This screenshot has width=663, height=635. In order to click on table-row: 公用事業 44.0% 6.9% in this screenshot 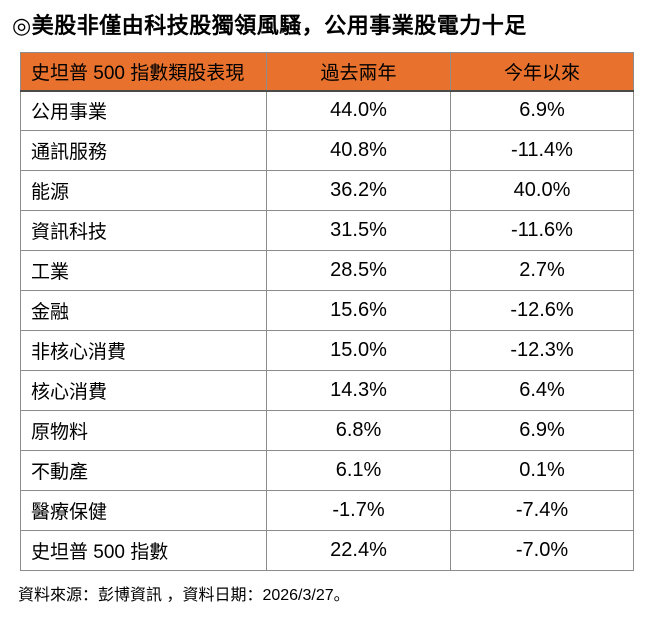, I will do `click(327, 110)`.